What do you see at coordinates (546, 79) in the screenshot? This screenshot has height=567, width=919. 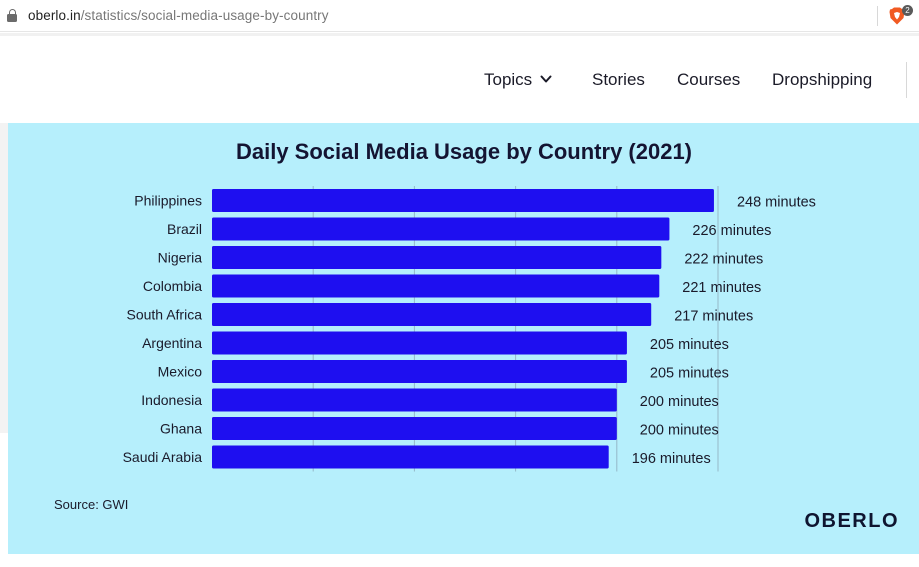 I see `chevron-down-icon` at bounding box center [546, 79].